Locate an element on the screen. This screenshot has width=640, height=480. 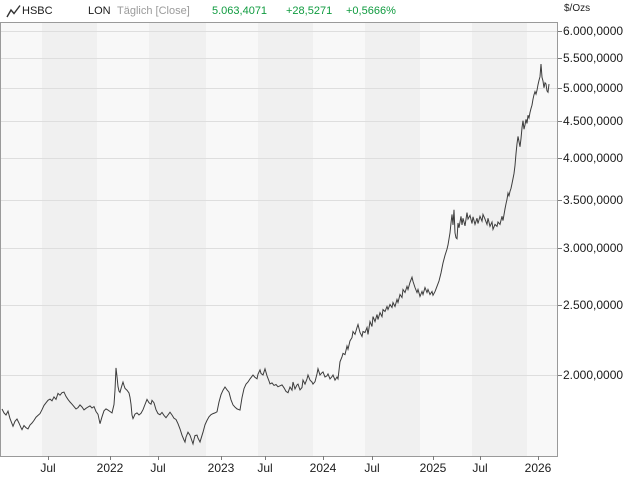
line-chart-icon is located at coordinates (13, 11).